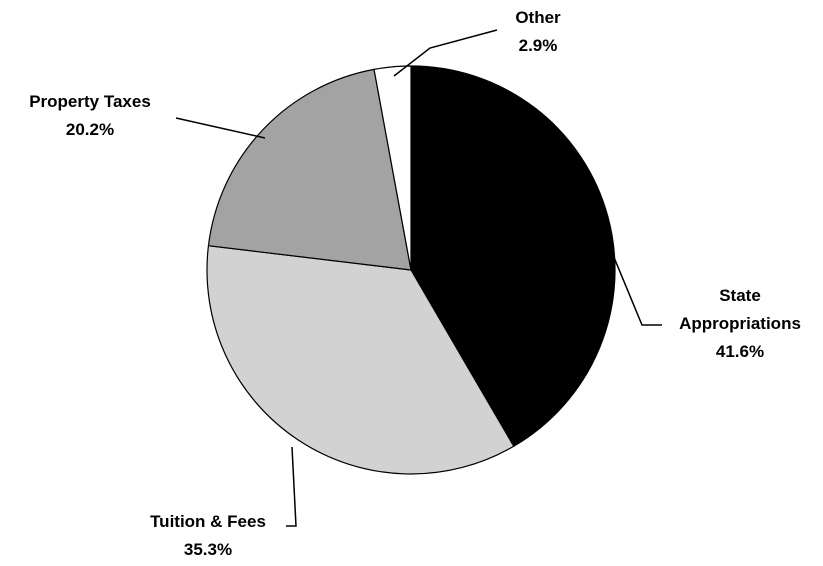  Describe the element at coordinates (208, 536) in the screenshot. I see `slice-label: Tuition & Fees 35.3%` at that location.